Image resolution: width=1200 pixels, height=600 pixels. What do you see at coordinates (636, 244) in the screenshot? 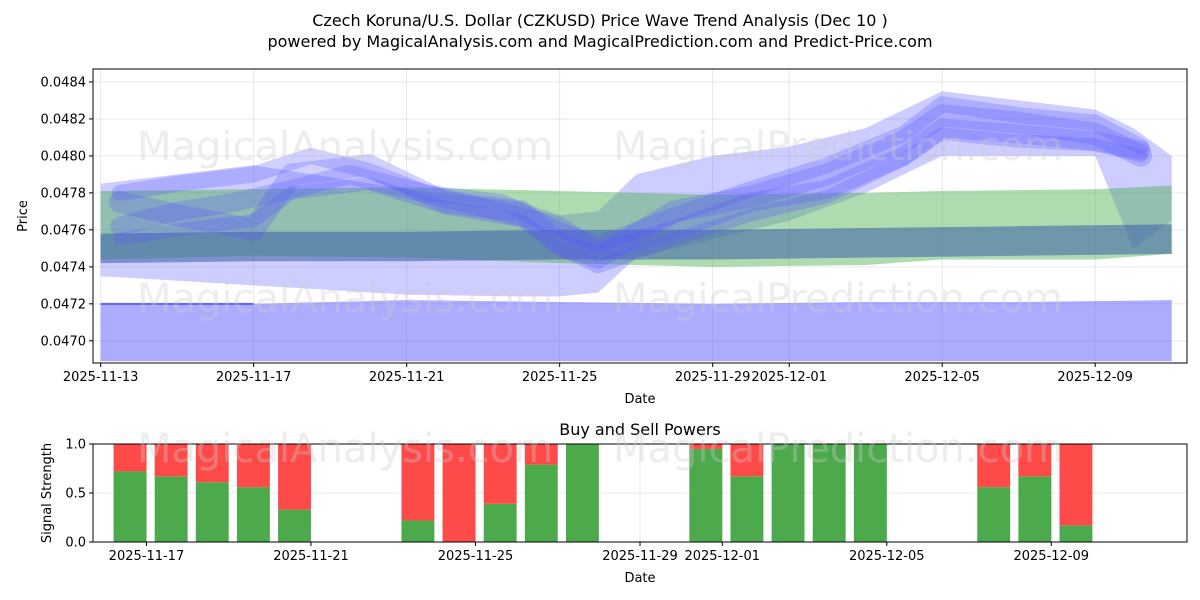
I see `steel-band` at bounding box center [636, 244].